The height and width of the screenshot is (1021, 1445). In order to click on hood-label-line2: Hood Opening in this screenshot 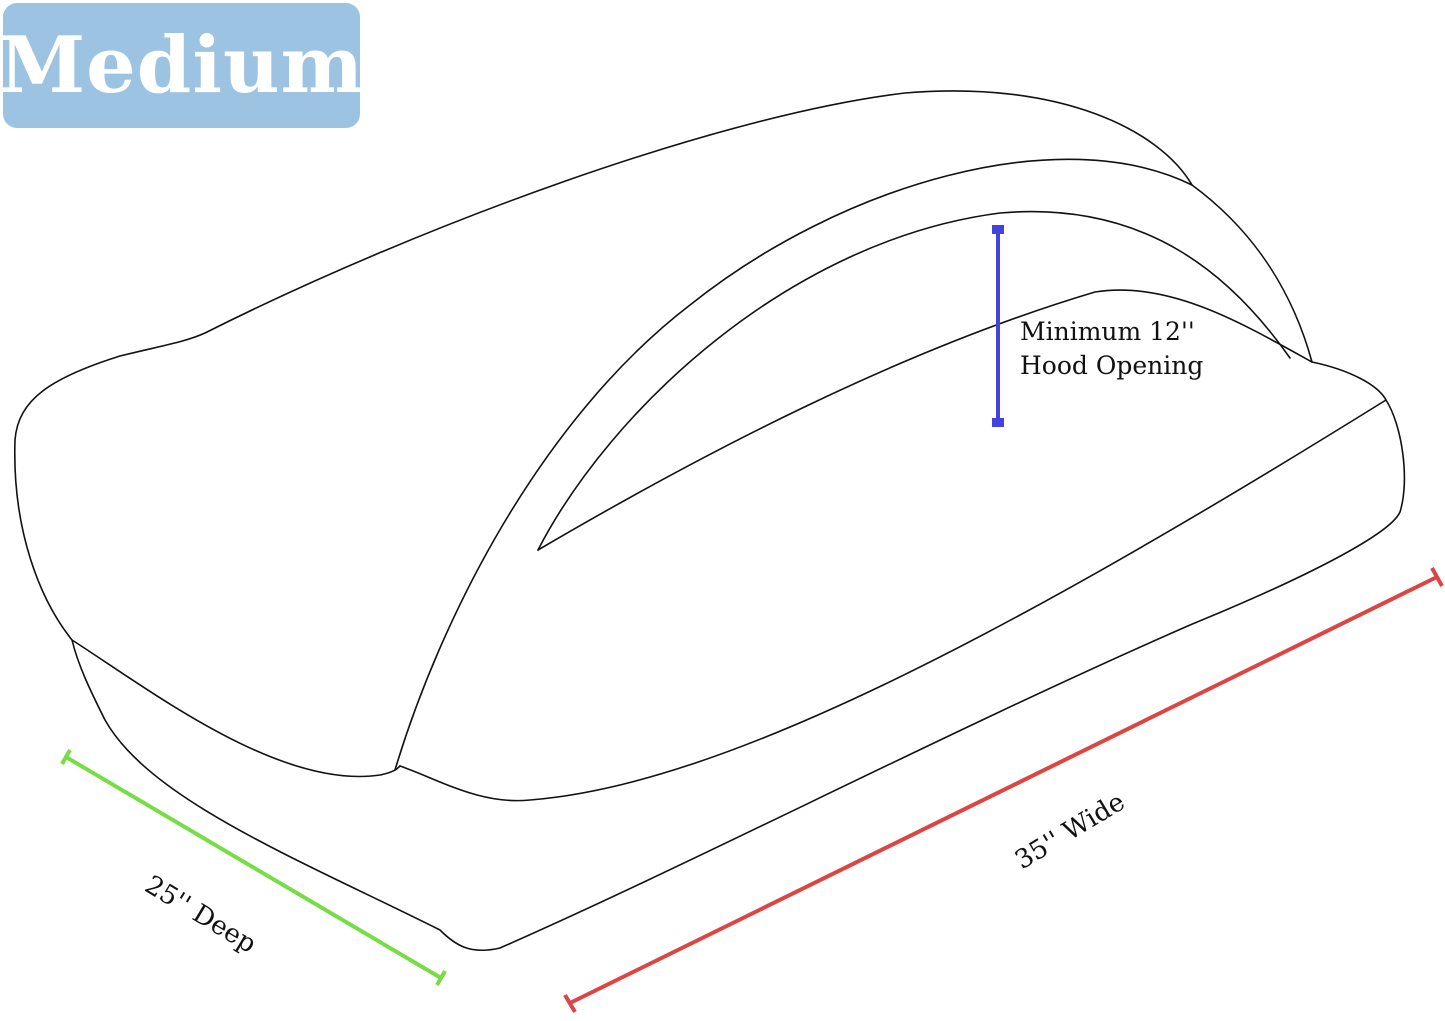, I will do `click(1112, 365)`.